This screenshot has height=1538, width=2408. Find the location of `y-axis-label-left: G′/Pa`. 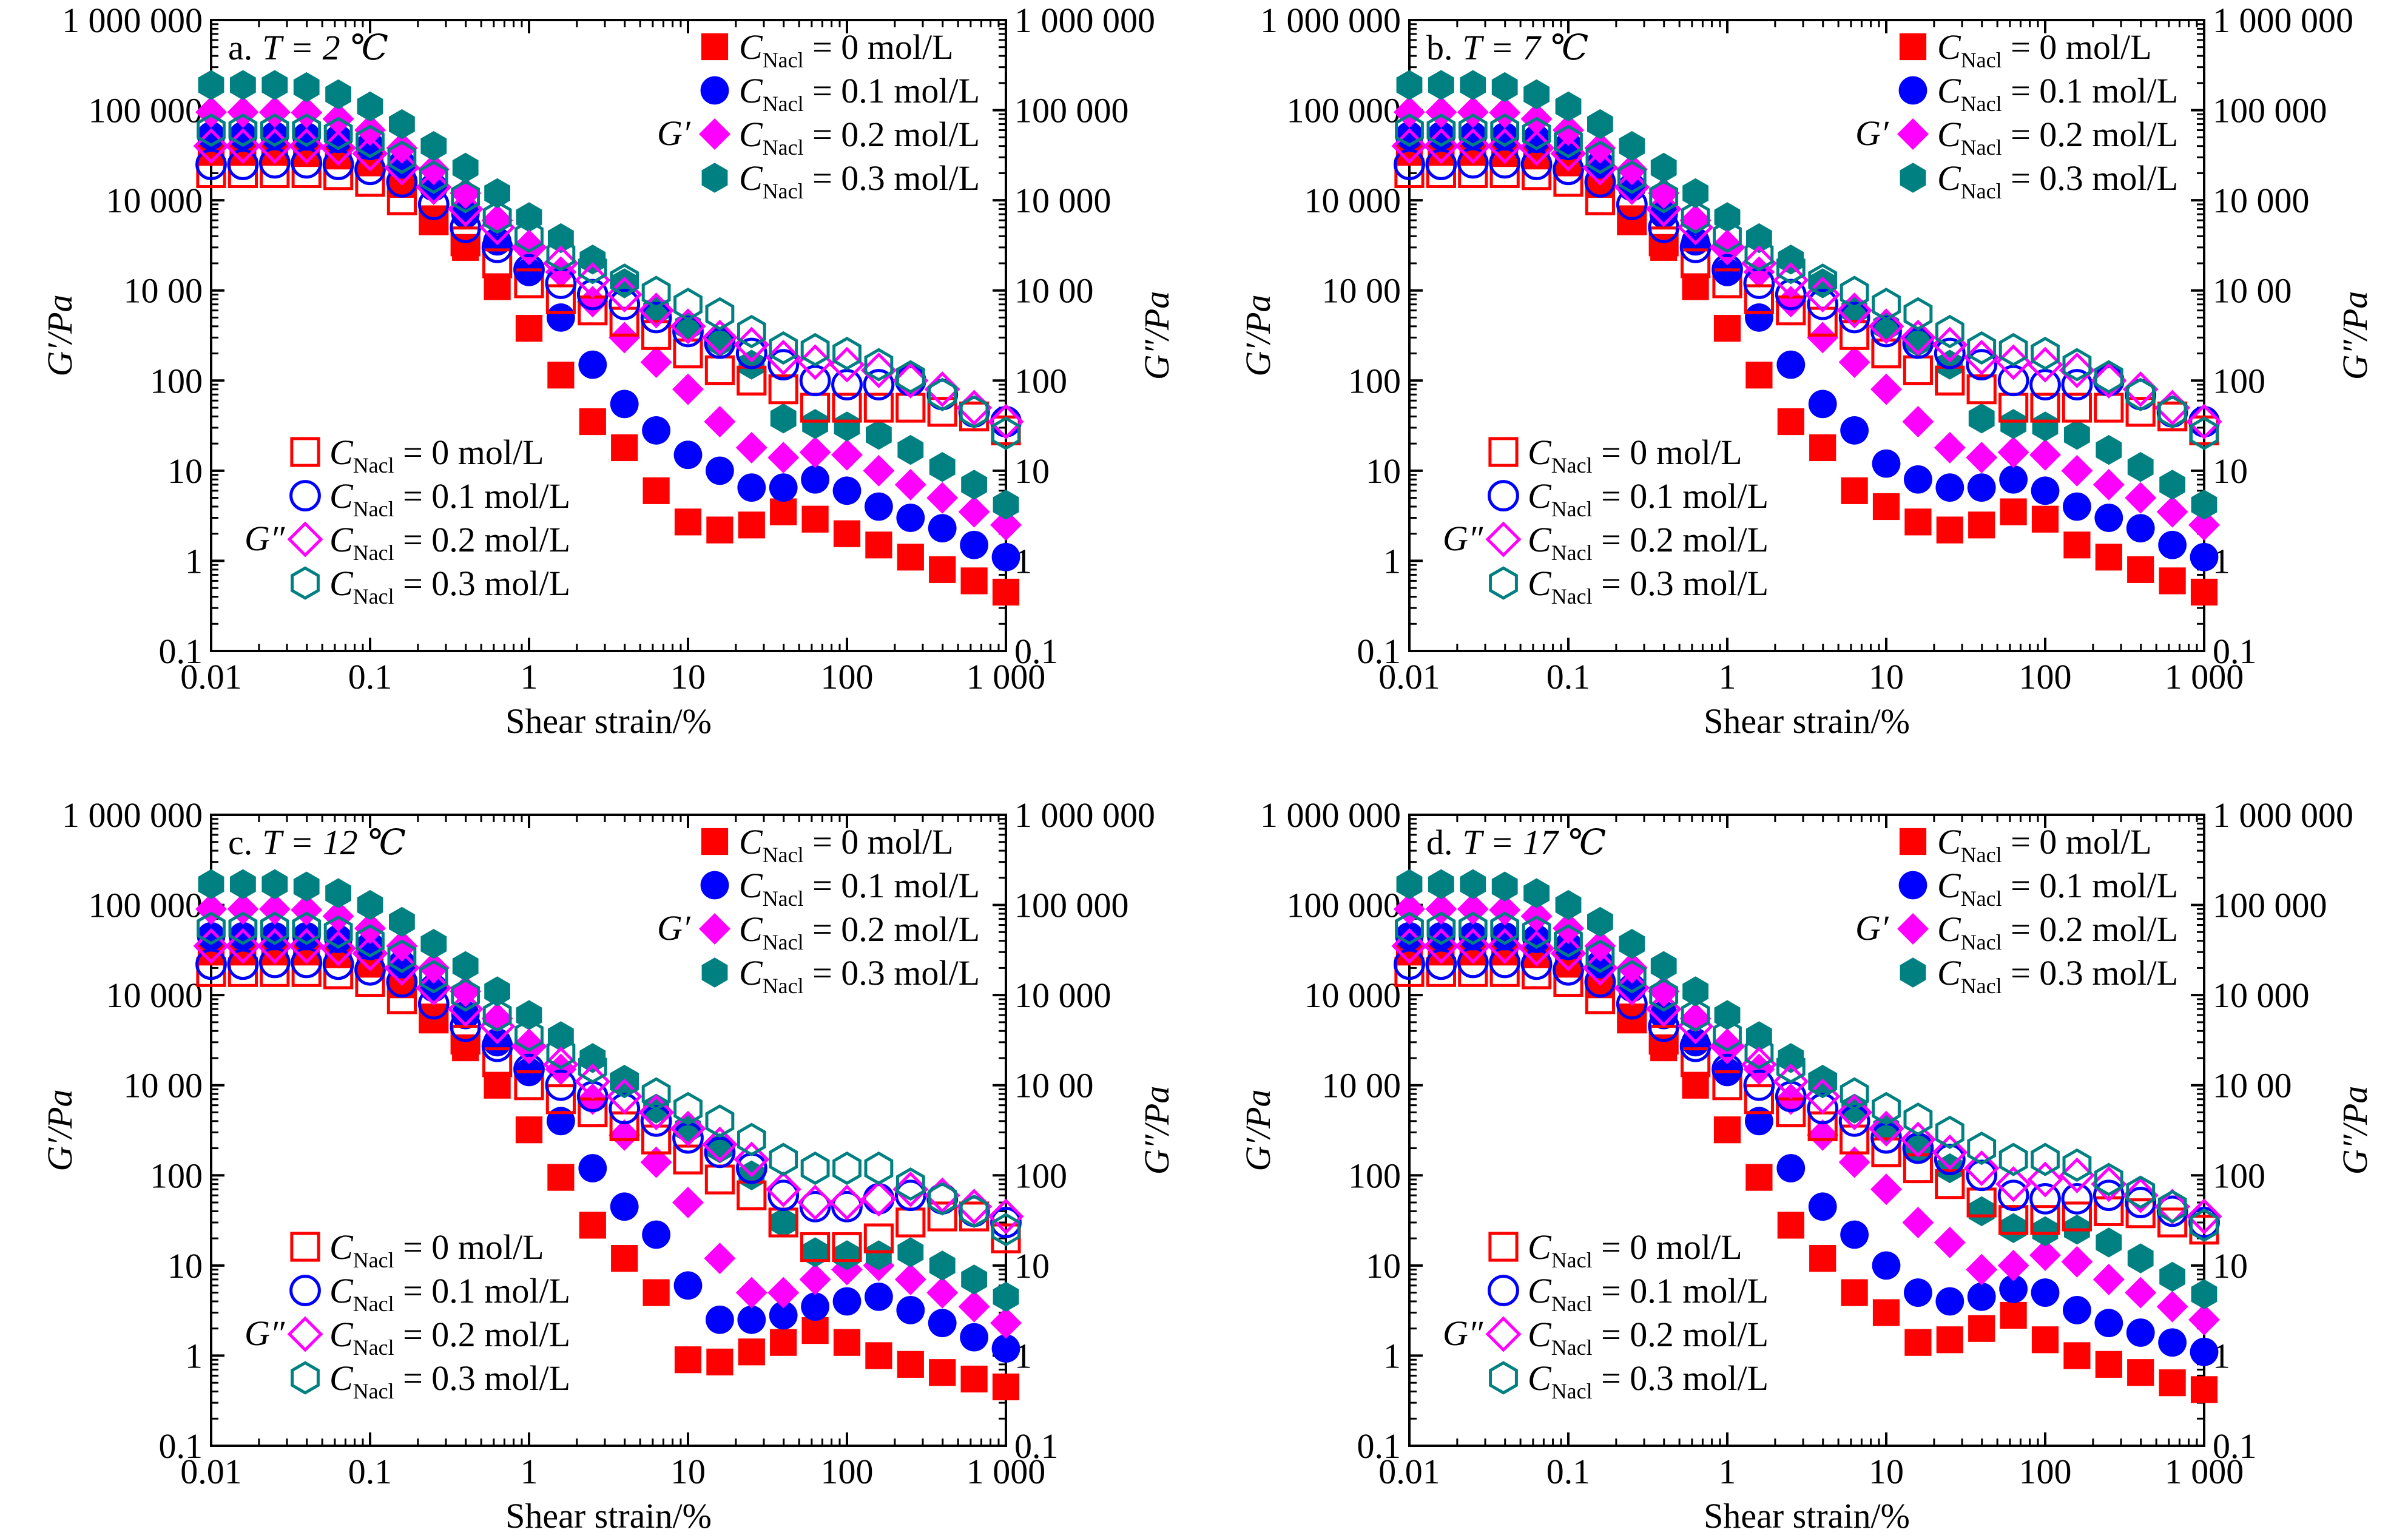

y-axis-label-left: G′/Pa is located at coordinates (1258, 1130).